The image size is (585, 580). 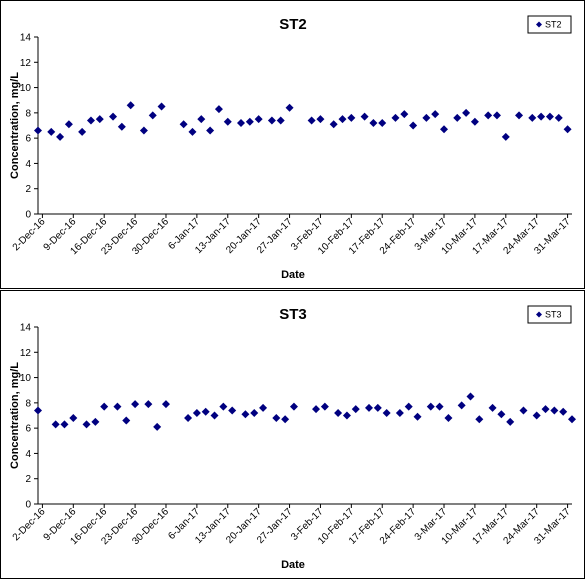 I want to click on x-axis-title: Date, so click(x=293, y=565).